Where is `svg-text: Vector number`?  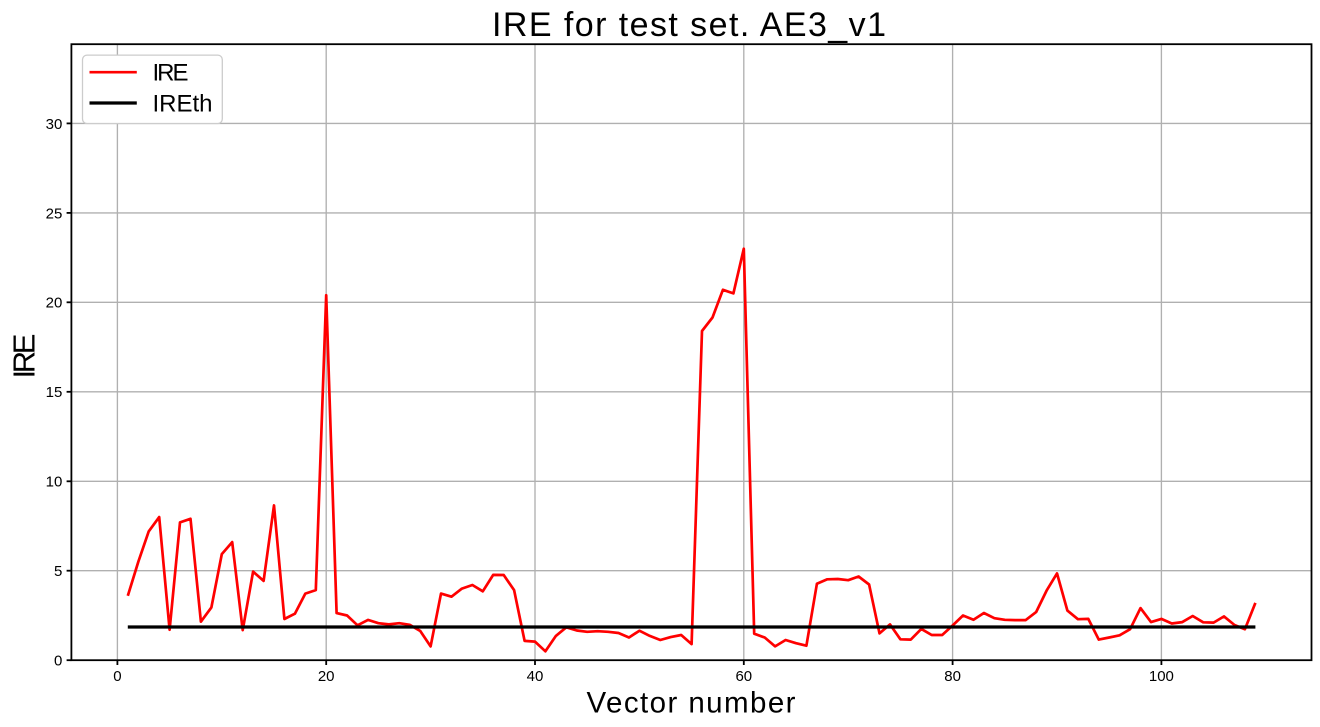
svg-text: Vector number is located at coordinates (691, 702).